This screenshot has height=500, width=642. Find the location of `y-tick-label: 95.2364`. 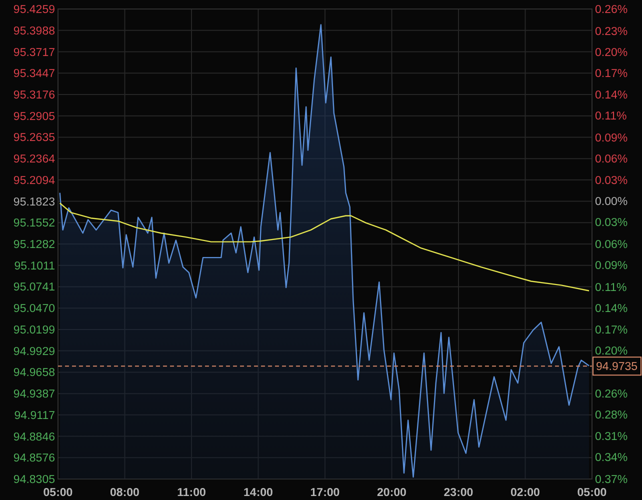

y-tick-label: 95.2364 is located at coordinates (34, 160).